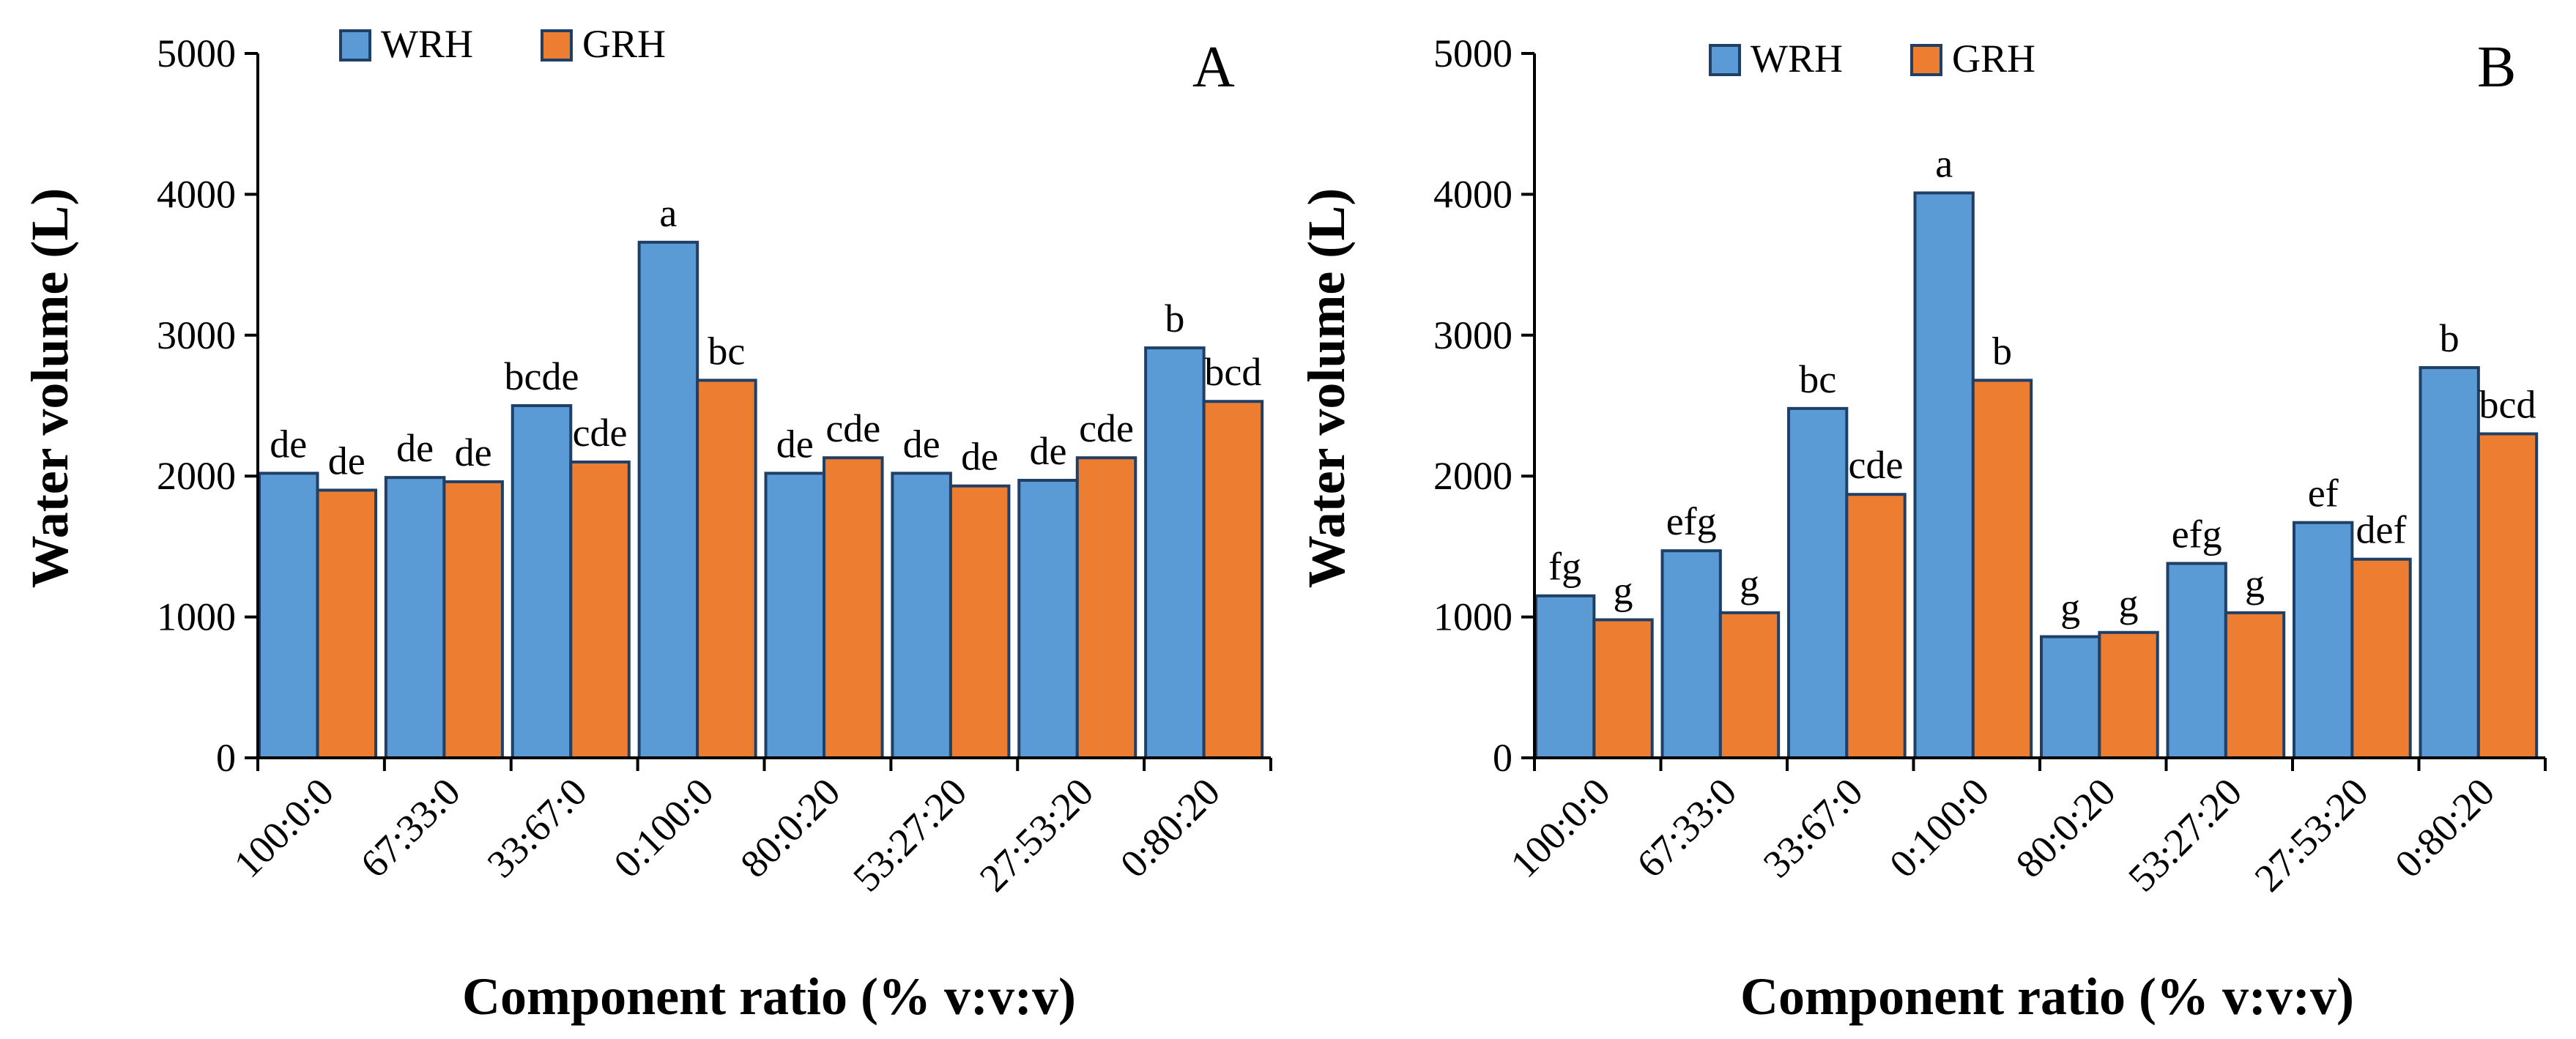 The width and height of the screenshot is (2576, 1039). What do you see at coordinates (1213, 67) in the screenshot?
I see `panel-a-panel-letter: A` at bounding box center [1213, 67].